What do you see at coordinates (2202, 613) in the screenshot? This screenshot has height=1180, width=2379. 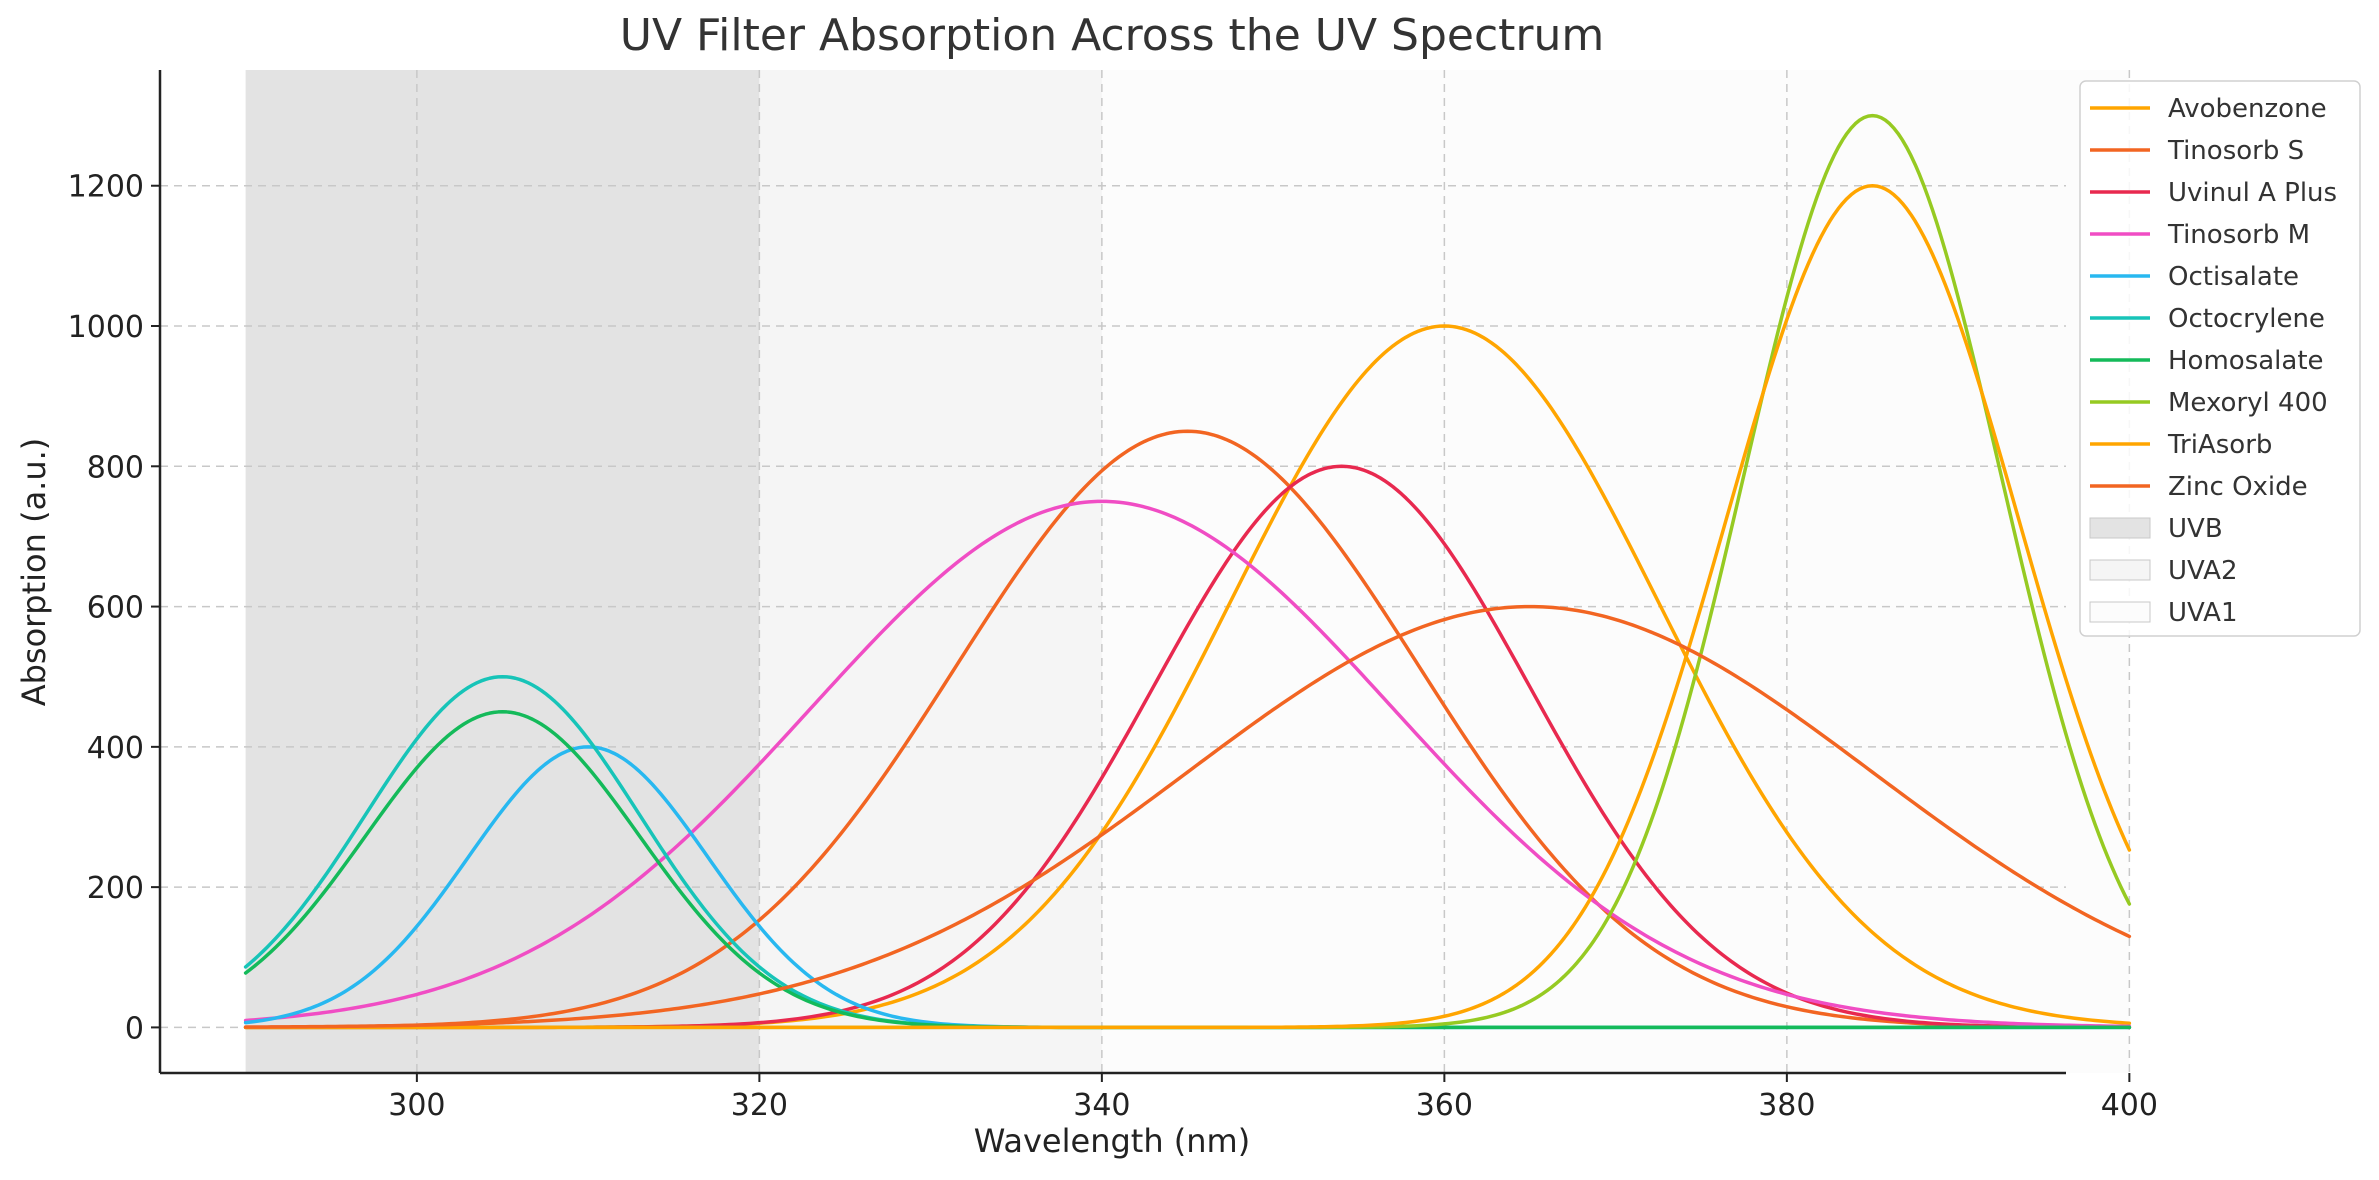 I see `legend-label: UVA1` at bounding box center [2202, 613].